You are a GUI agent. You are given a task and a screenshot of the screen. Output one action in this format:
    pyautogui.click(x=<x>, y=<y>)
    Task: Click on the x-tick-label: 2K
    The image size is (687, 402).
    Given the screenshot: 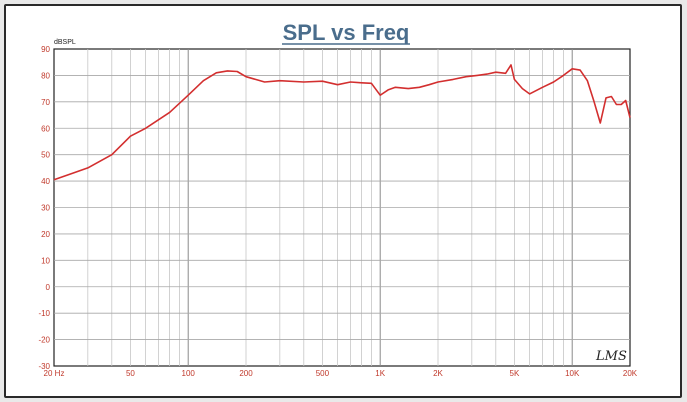 What is the action you would take?
    pyautogui.click(x=438, y=373)
    